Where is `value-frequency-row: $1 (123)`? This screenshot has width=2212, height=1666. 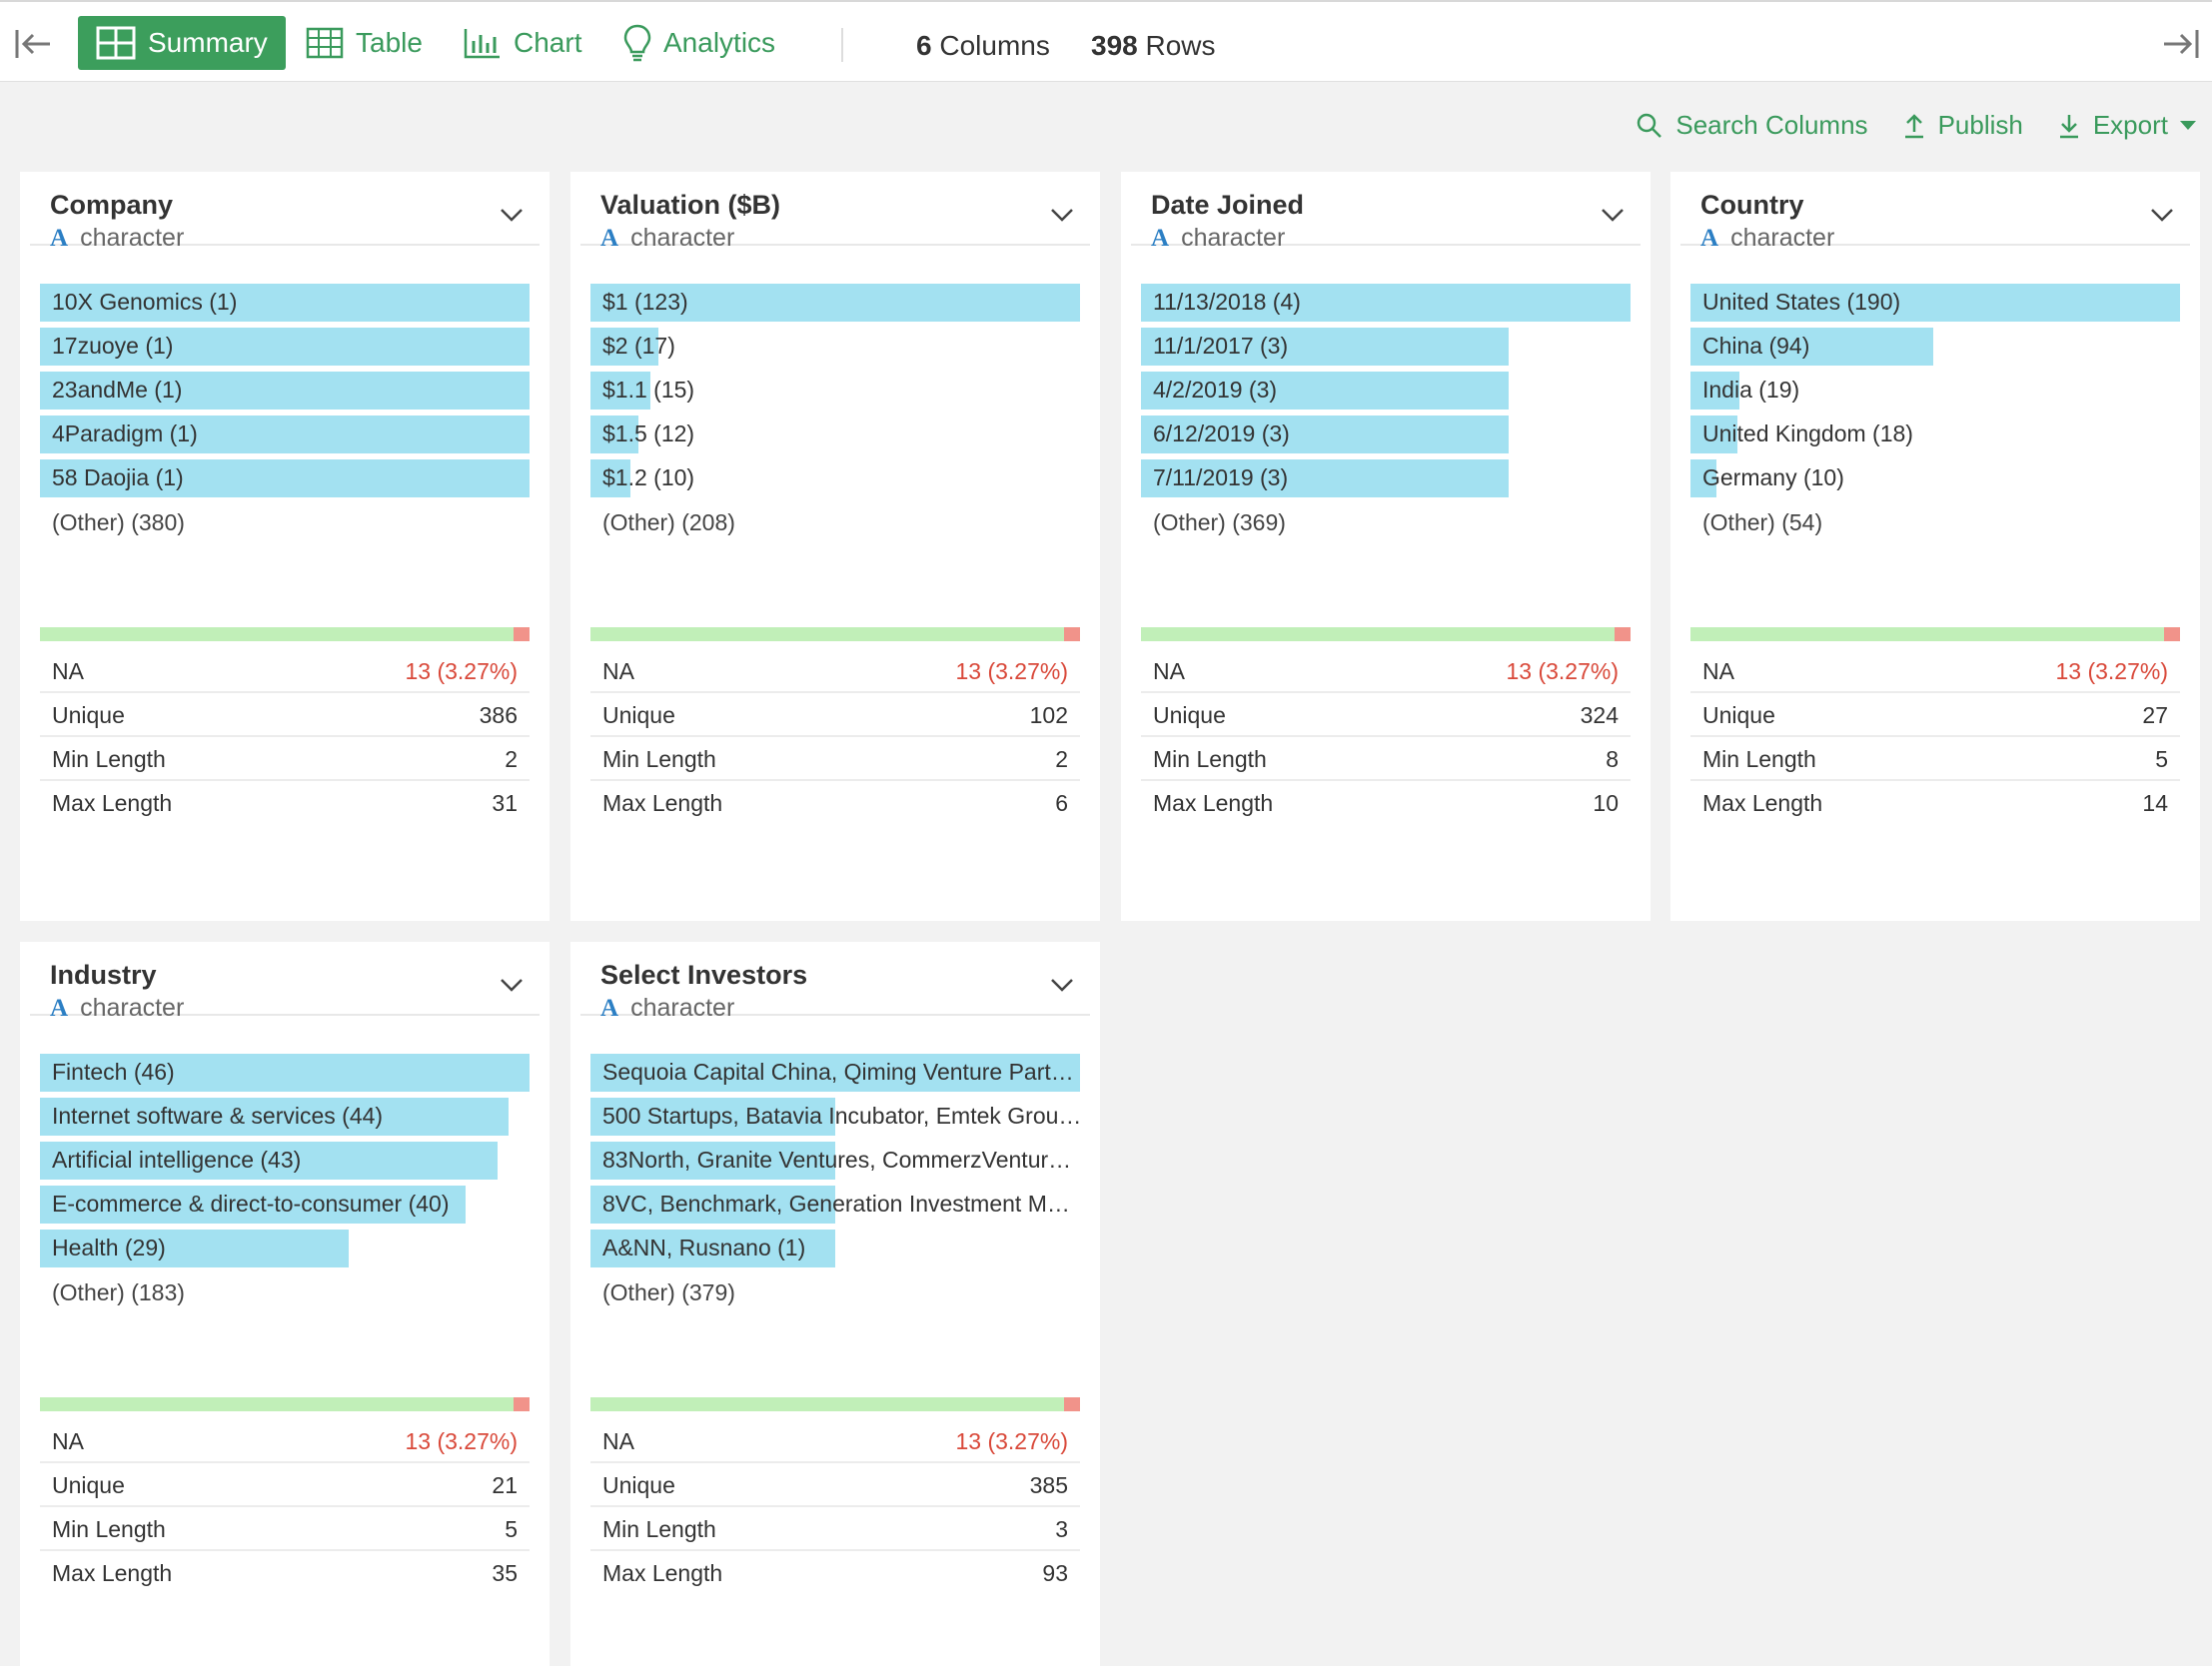 value-frequency-row: $1 (123) is located at coordinates (835, 303).